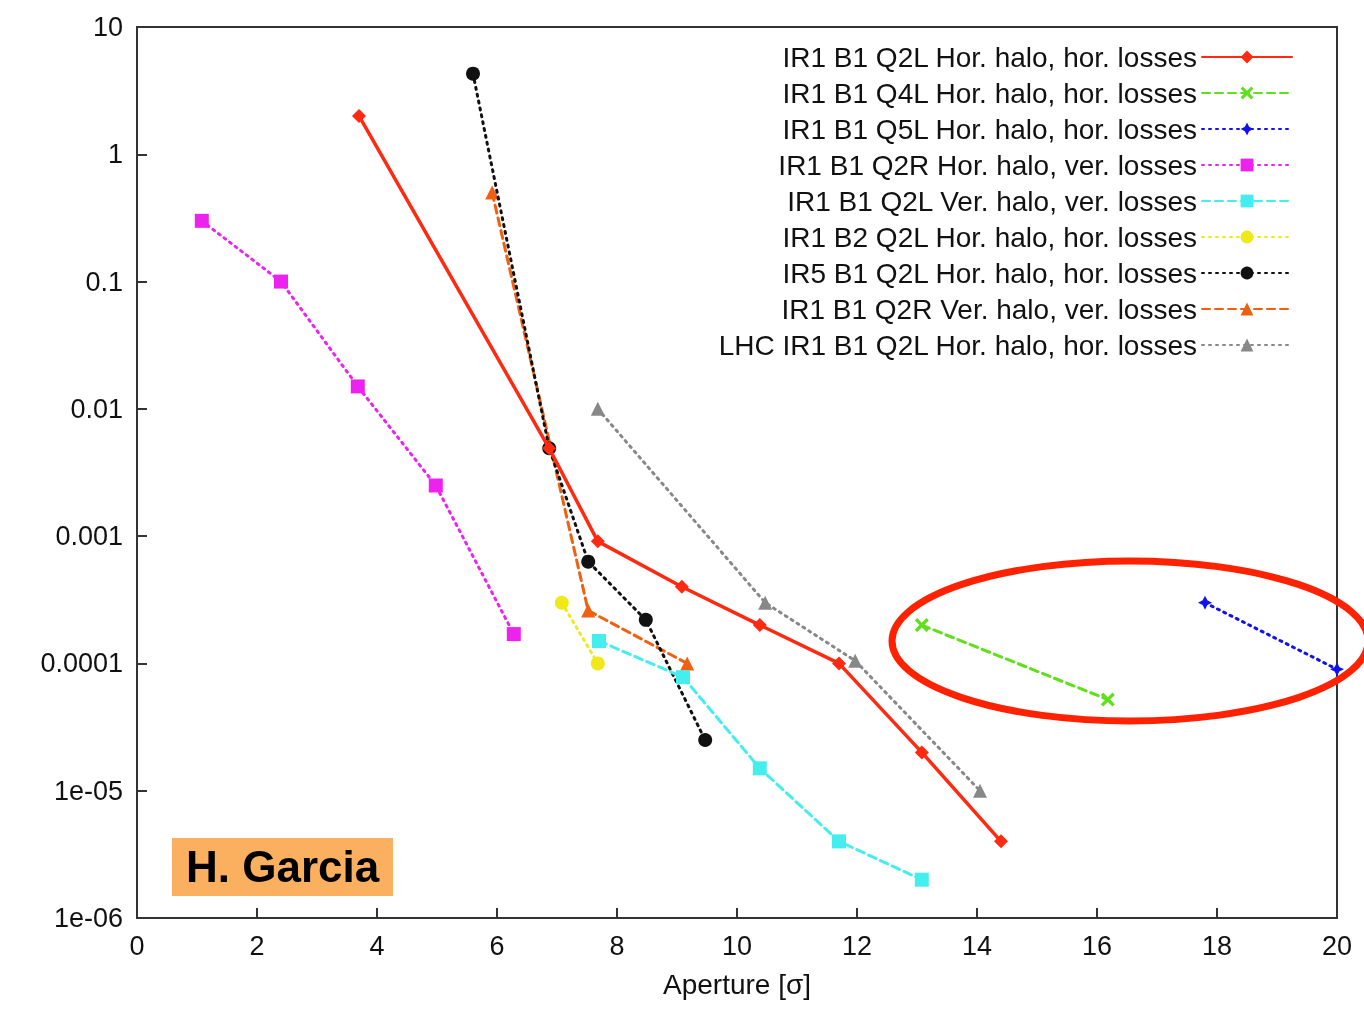 The height and width of the screenshot is (1019, 1364). What do you see at coordinates (957, 345) in the screenshot?
I see `legend-label: LHC IR1 B1 Q2L Hor. halo, hor. losses` at bounding box center [957, 345].